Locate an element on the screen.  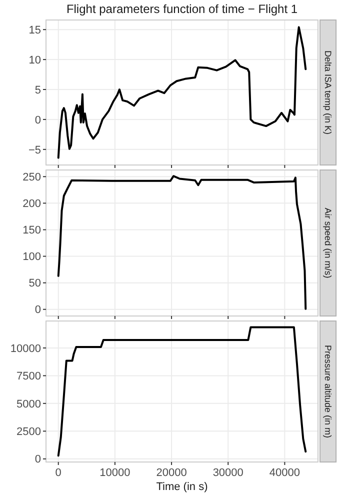
x-tick-label: 10000 is located at coordinates (115, 473).